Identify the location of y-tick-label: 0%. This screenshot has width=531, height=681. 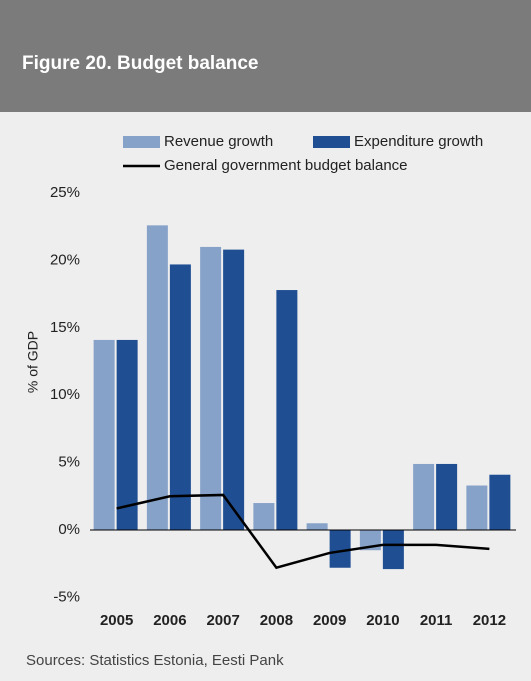
(69, 529).